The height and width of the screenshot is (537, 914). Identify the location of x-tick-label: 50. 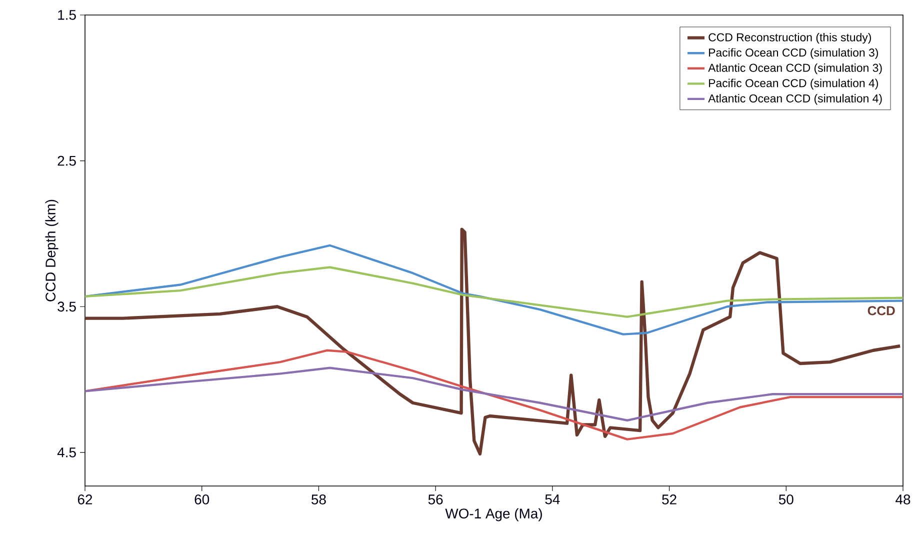
(786, 499).